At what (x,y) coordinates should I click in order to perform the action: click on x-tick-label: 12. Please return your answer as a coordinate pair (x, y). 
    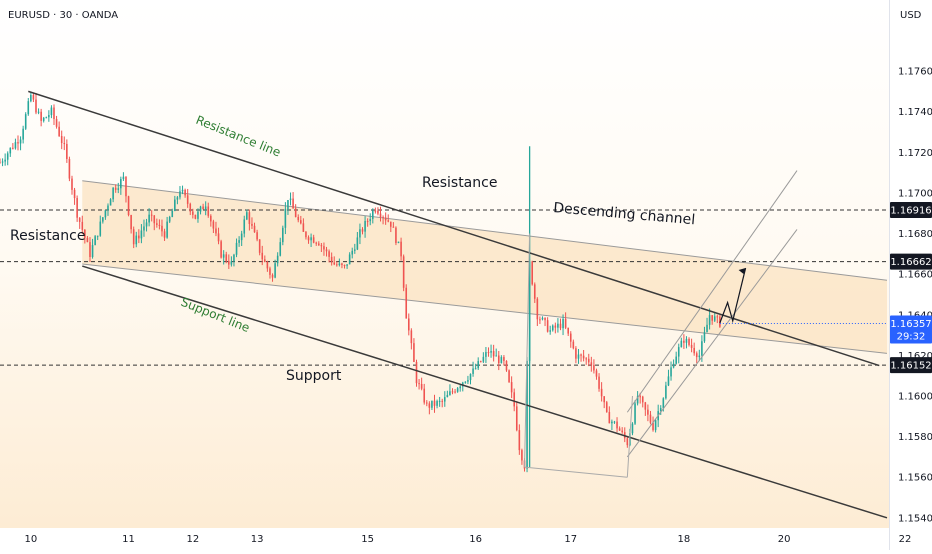
    Looking at the image, I should click on (192, 539).